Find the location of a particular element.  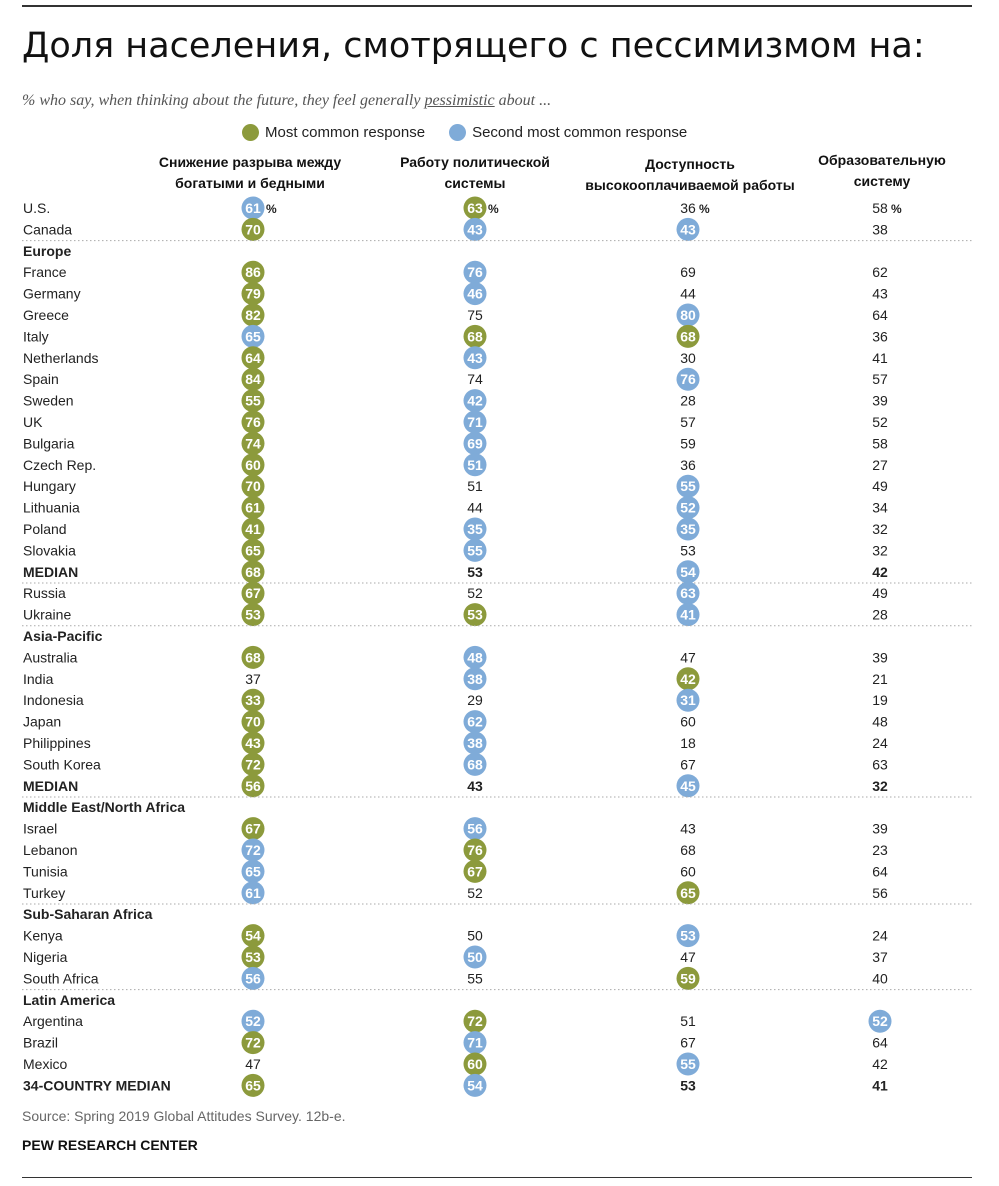

value-label: 61 is located at coordinates (253, 208).